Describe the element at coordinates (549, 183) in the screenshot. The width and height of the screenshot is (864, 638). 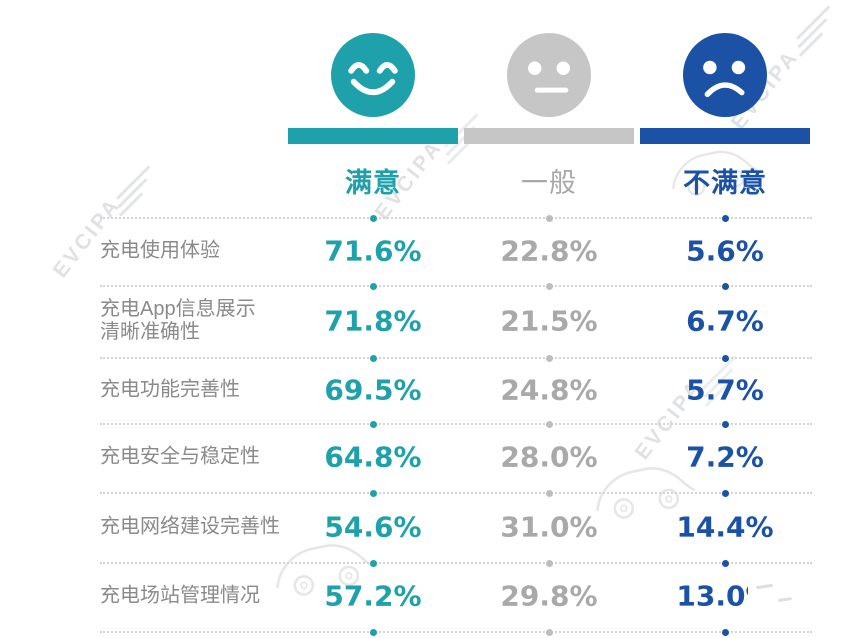
I see `column-label-neutral: 一般` at that location.